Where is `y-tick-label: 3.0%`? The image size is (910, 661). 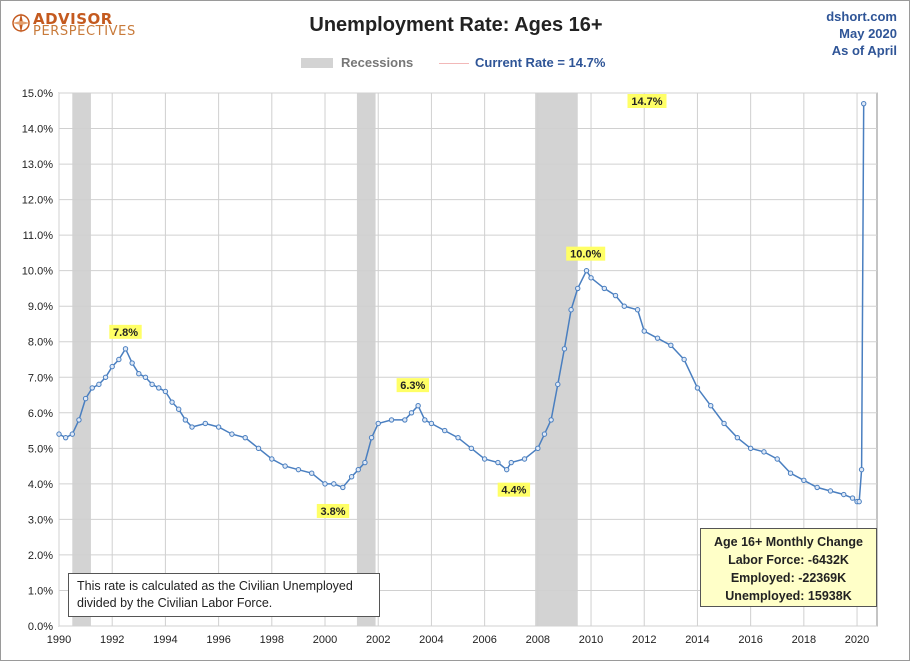
y-tick-label: 3.0% is located at coordinates (40, 520).